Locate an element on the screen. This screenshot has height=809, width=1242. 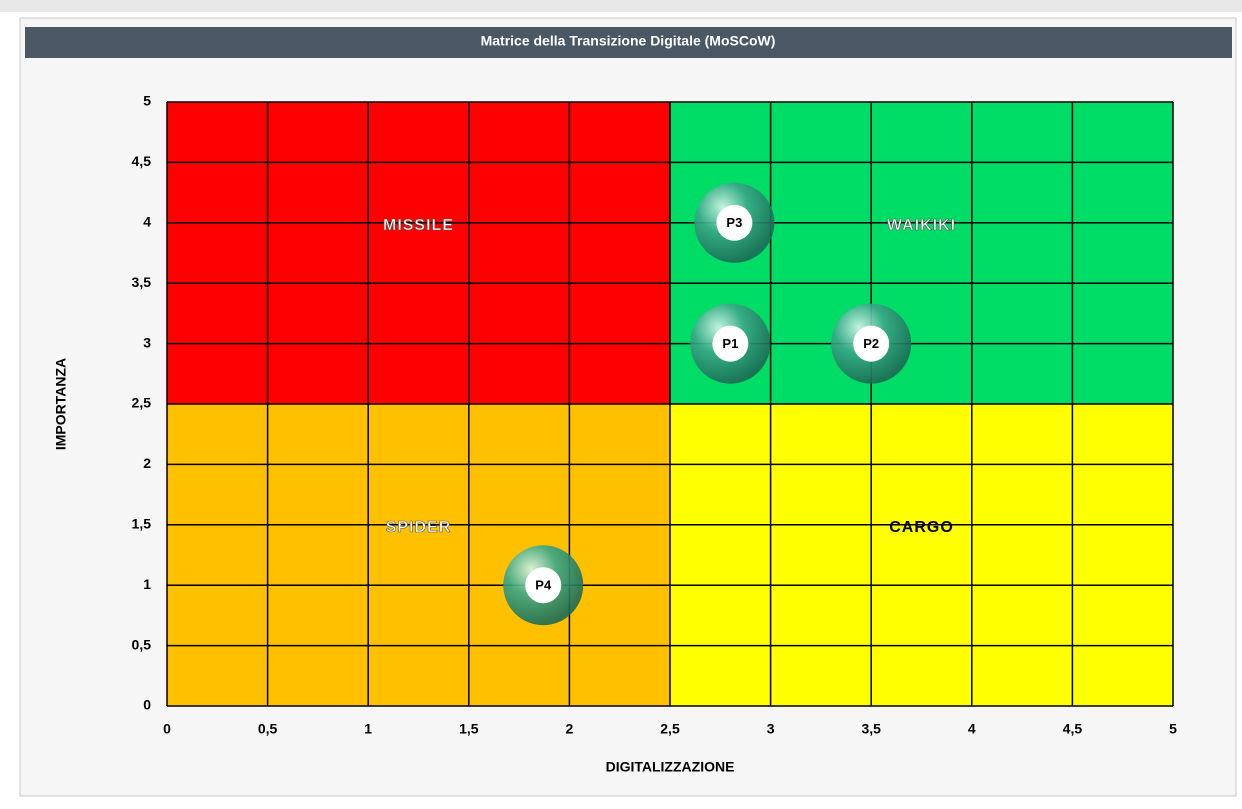
quadrant-label: WAIKIKI is located at coordinates (921, 225).